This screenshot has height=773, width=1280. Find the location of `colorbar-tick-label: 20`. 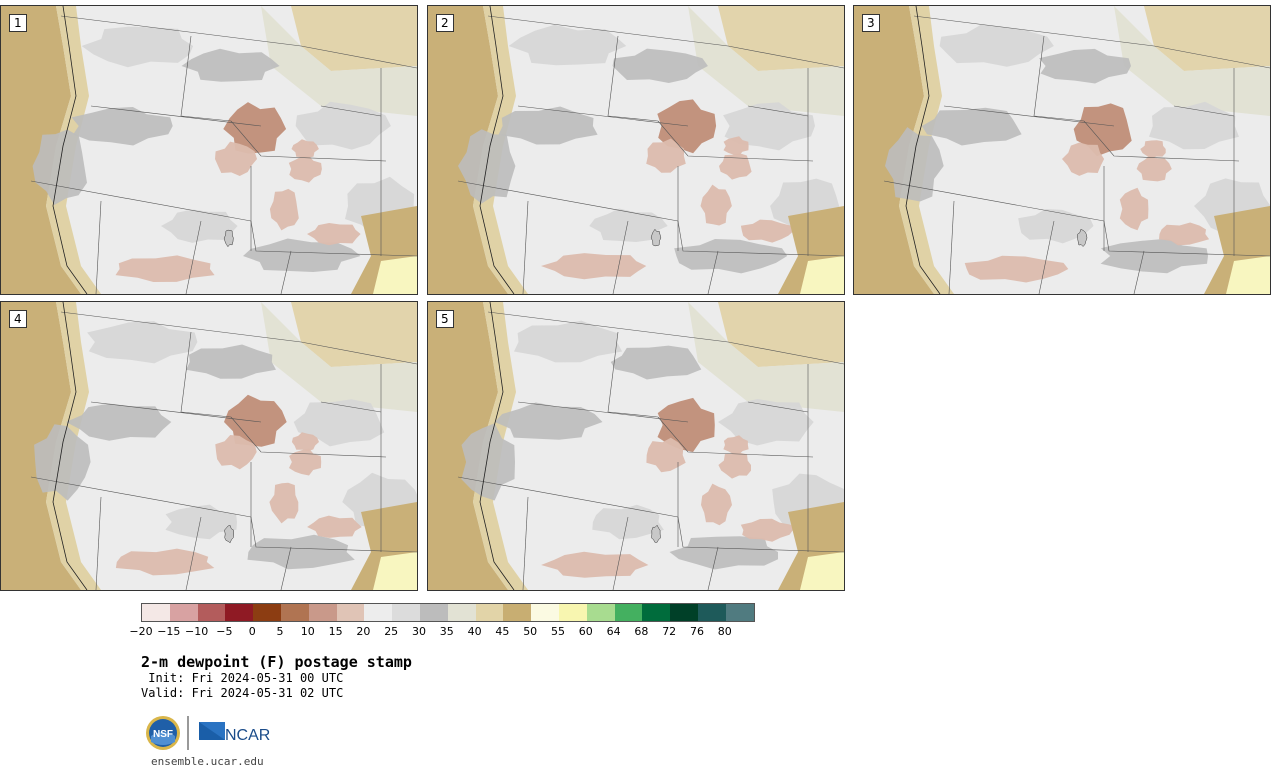

colorbar-tick-label: 20 is located at coordinates (363, 631).